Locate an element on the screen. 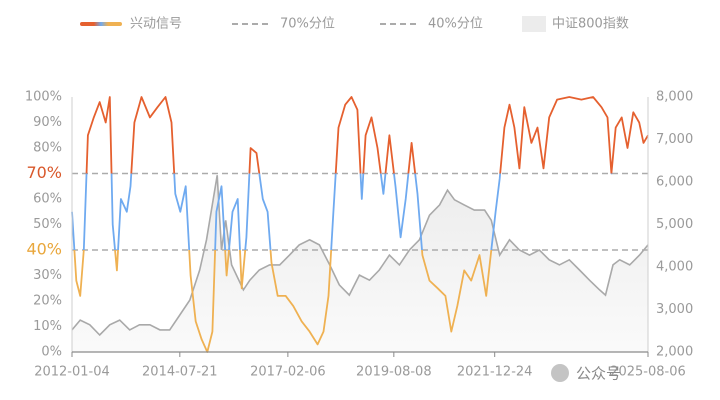 The height and width of the screenshot is (400, 720). y2-tick-label: 4,000 is located at coordinates (674, 267).